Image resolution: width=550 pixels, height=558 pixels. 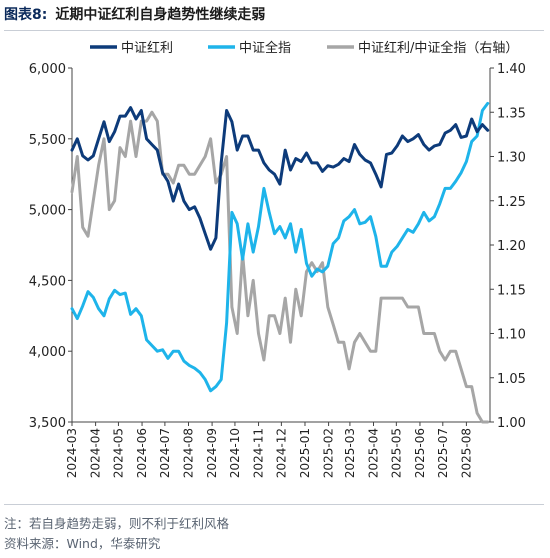 I want to click on legend-label-hongli: 中证红利, so click(x=147, y=48).